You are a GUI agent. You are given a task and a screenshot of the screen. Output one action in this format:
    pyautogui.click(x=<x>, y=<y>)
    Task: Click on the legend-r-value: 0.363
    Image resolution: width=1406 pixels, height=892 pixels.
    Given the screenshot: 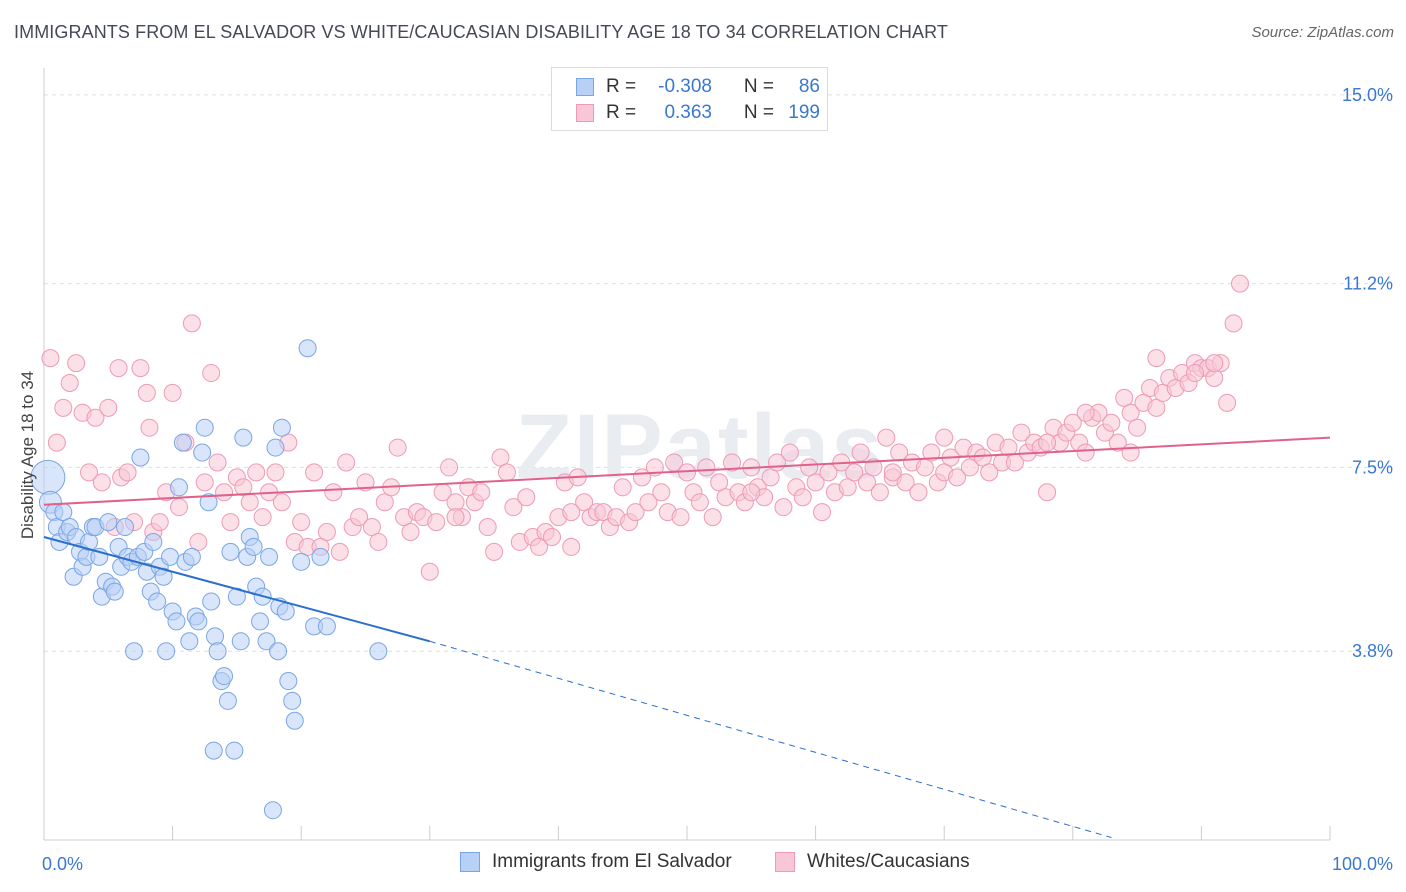 What is the action you would take?
    pyautogui.click(x=688, y=112)
    